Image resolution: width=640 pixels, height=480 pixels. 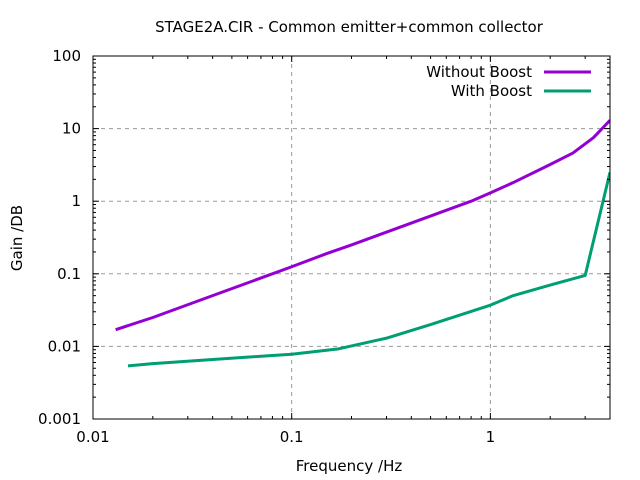 What do you see at coordinates (69, 274) in the screenshot?
I see `y-tick-label: 0.1` at bounding box center [69, 274].